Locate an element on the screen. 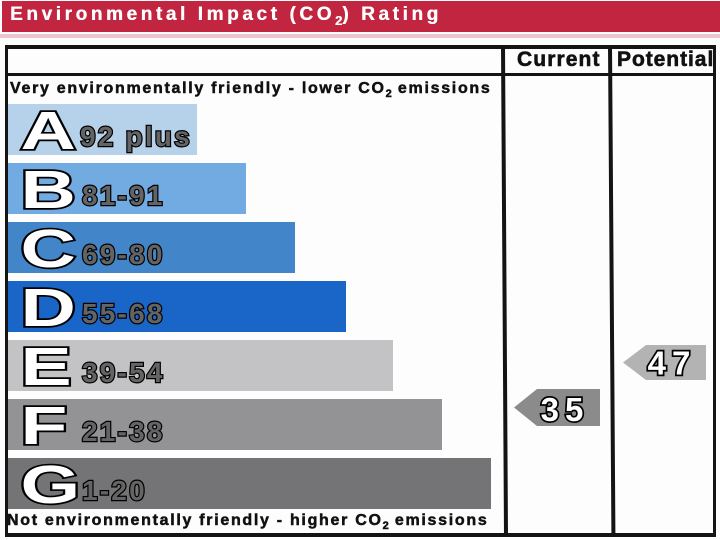  svg-text: C is located at coordinates (48, 249).